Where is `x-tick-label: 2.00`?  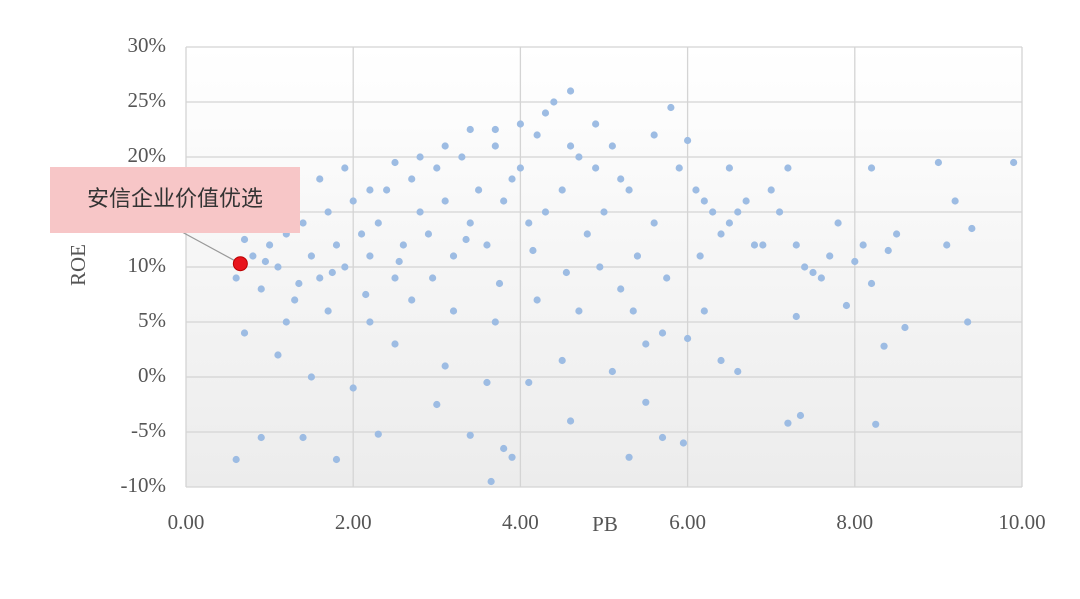
x-tick-label: 2.00 is located at coordinates (353, 522).